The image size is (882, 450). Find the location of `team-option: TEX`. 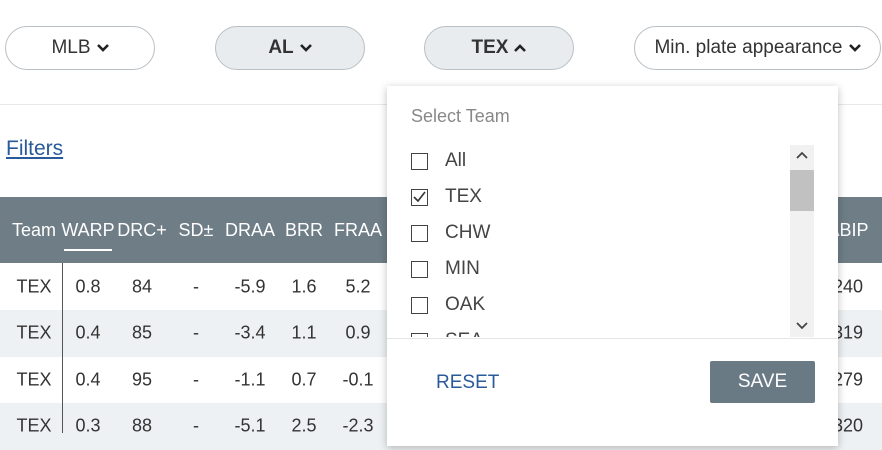

team-option: TEX is located at coordinates (446, 197).